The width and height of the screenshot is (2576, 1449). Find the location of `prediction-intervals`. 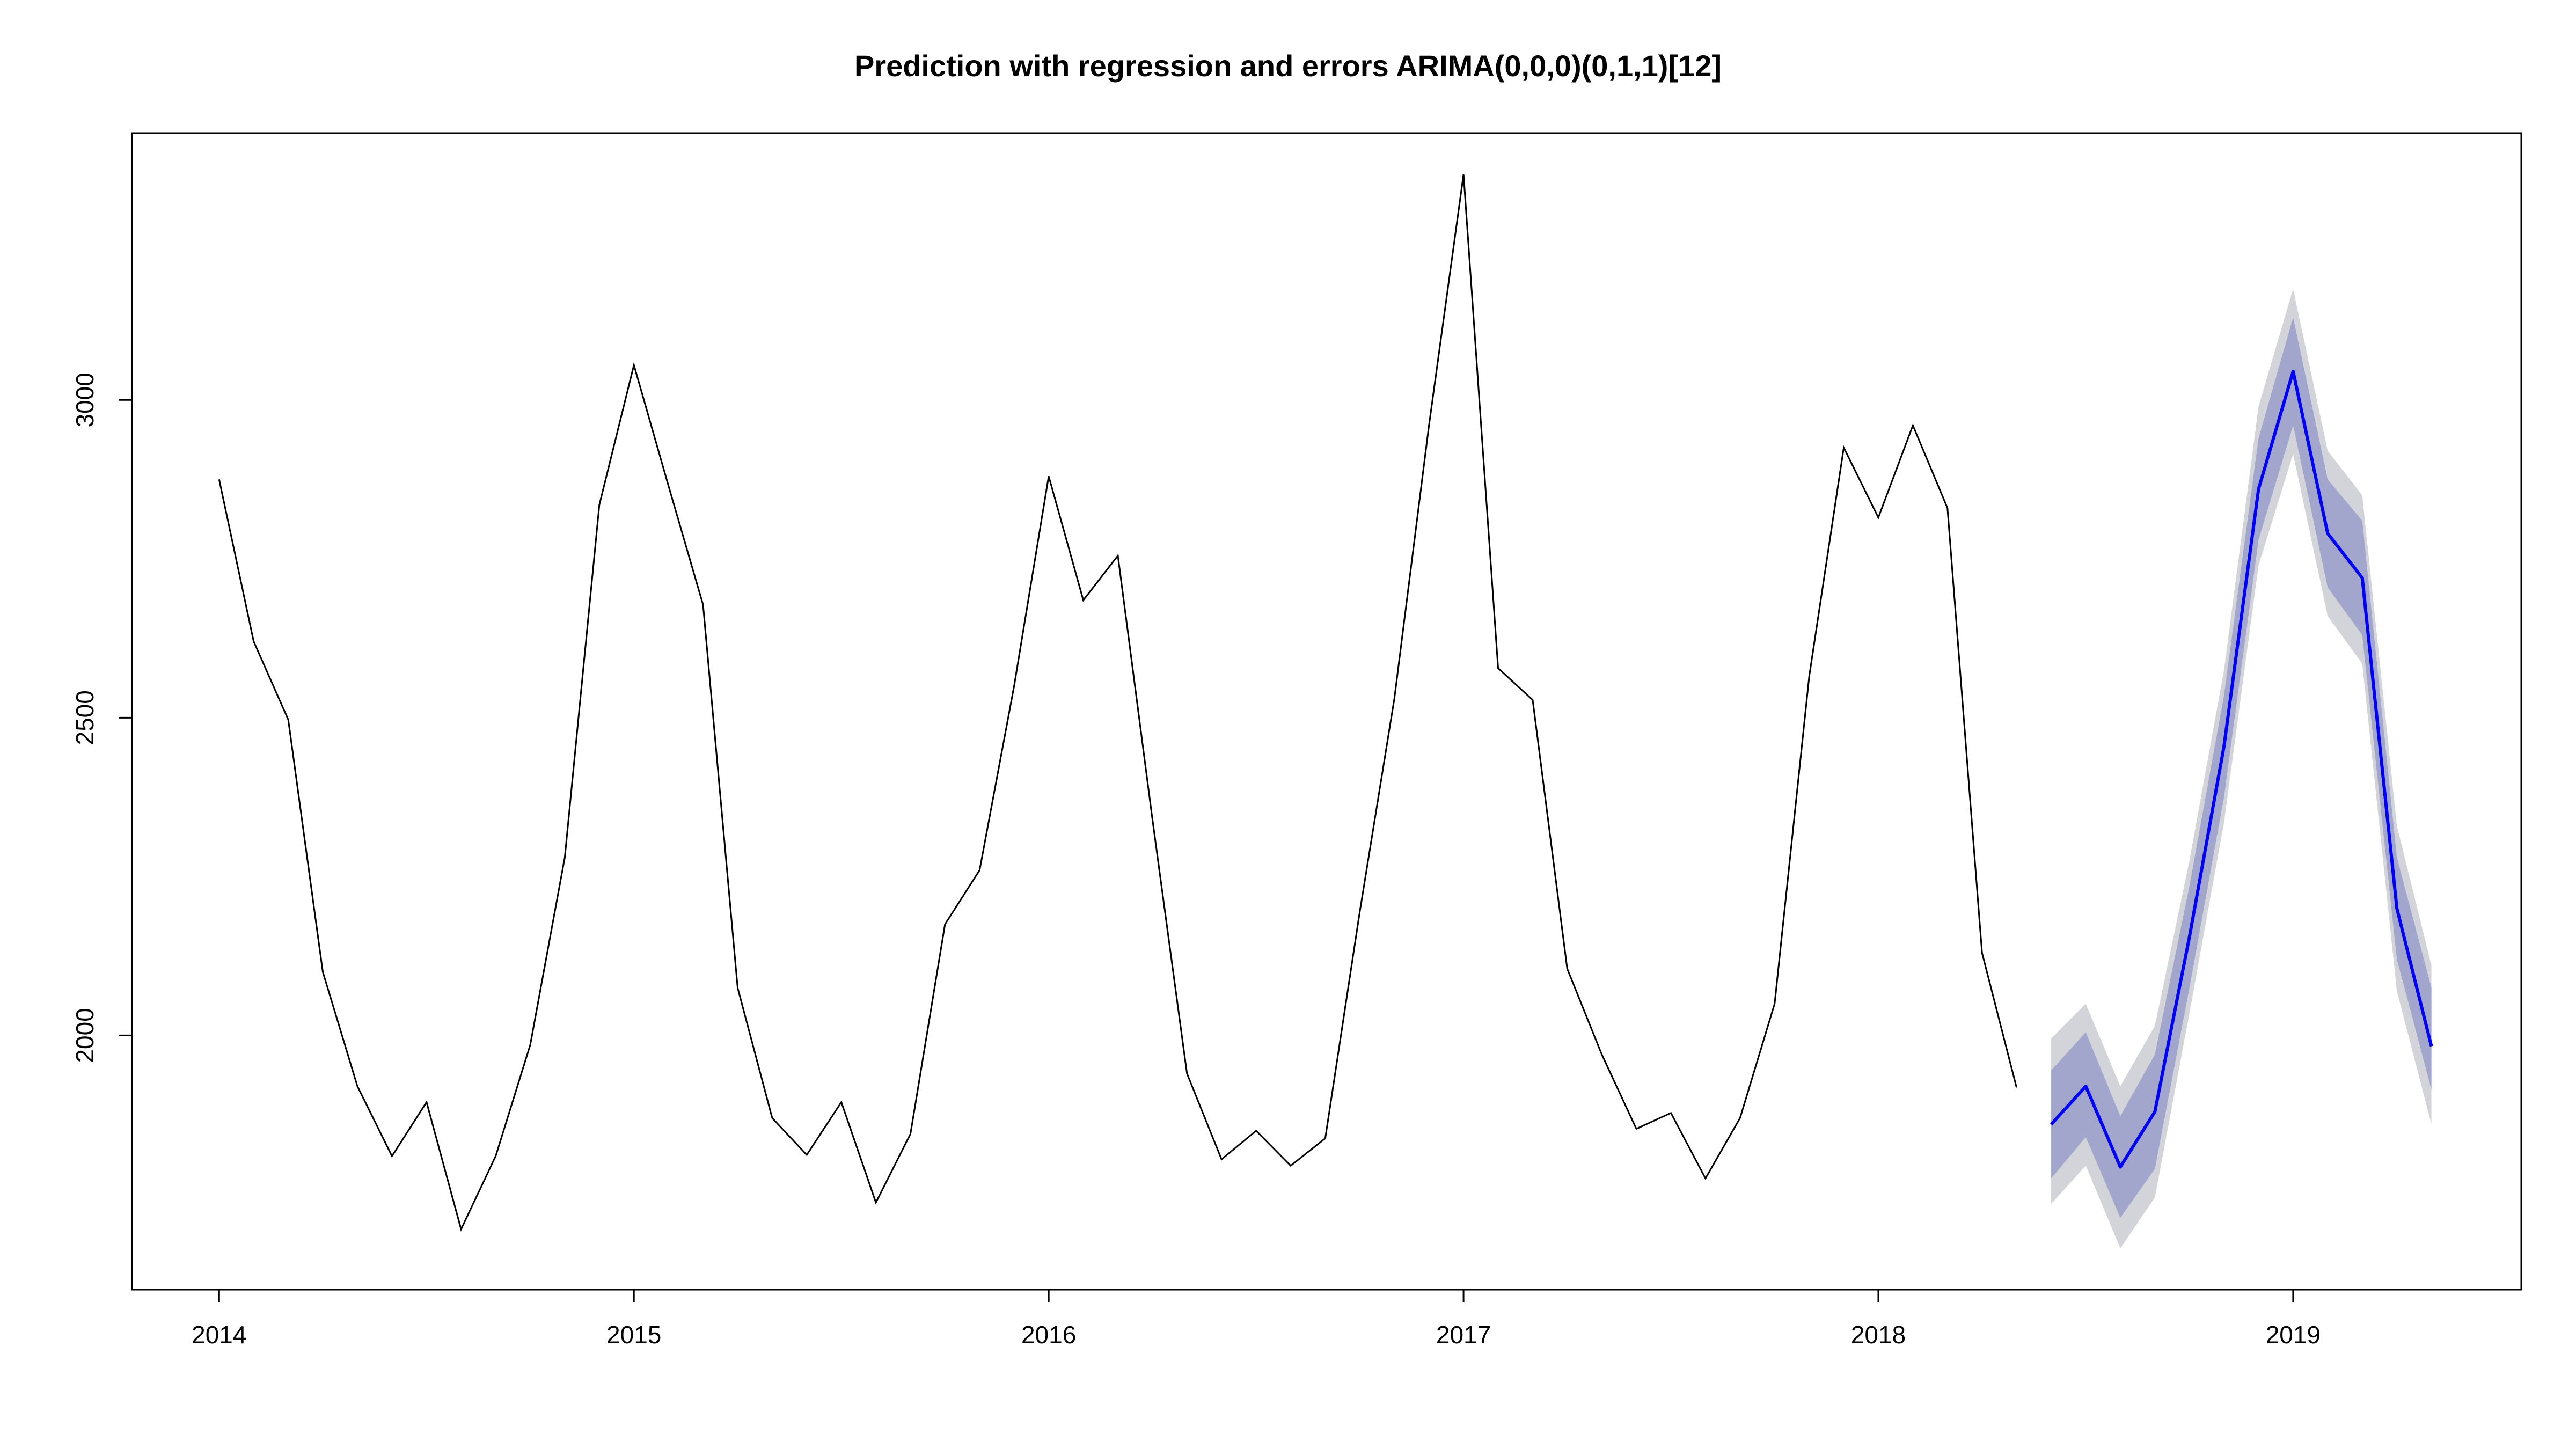

prediction-intervals is located at coordinates (2241, 768).